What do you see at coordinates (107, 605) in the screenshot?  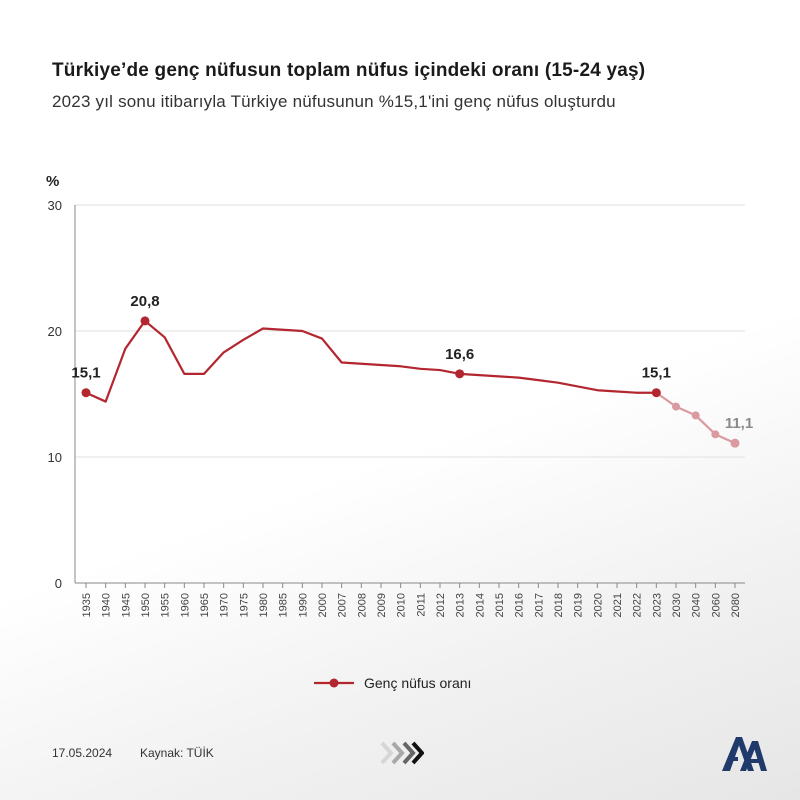 I see `x-tick-label: 1940` at bounding box center [107, 605].